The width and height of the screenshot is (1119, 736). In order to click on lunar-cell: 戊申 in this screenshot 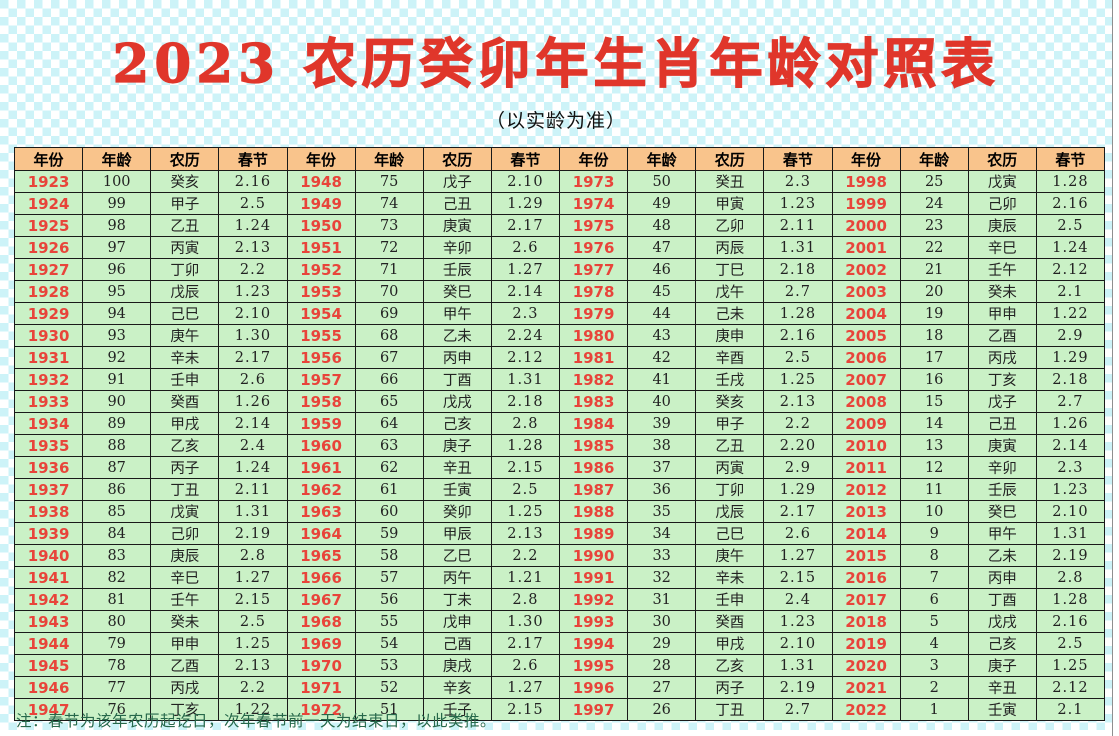, I will do `click(457, 621)`.